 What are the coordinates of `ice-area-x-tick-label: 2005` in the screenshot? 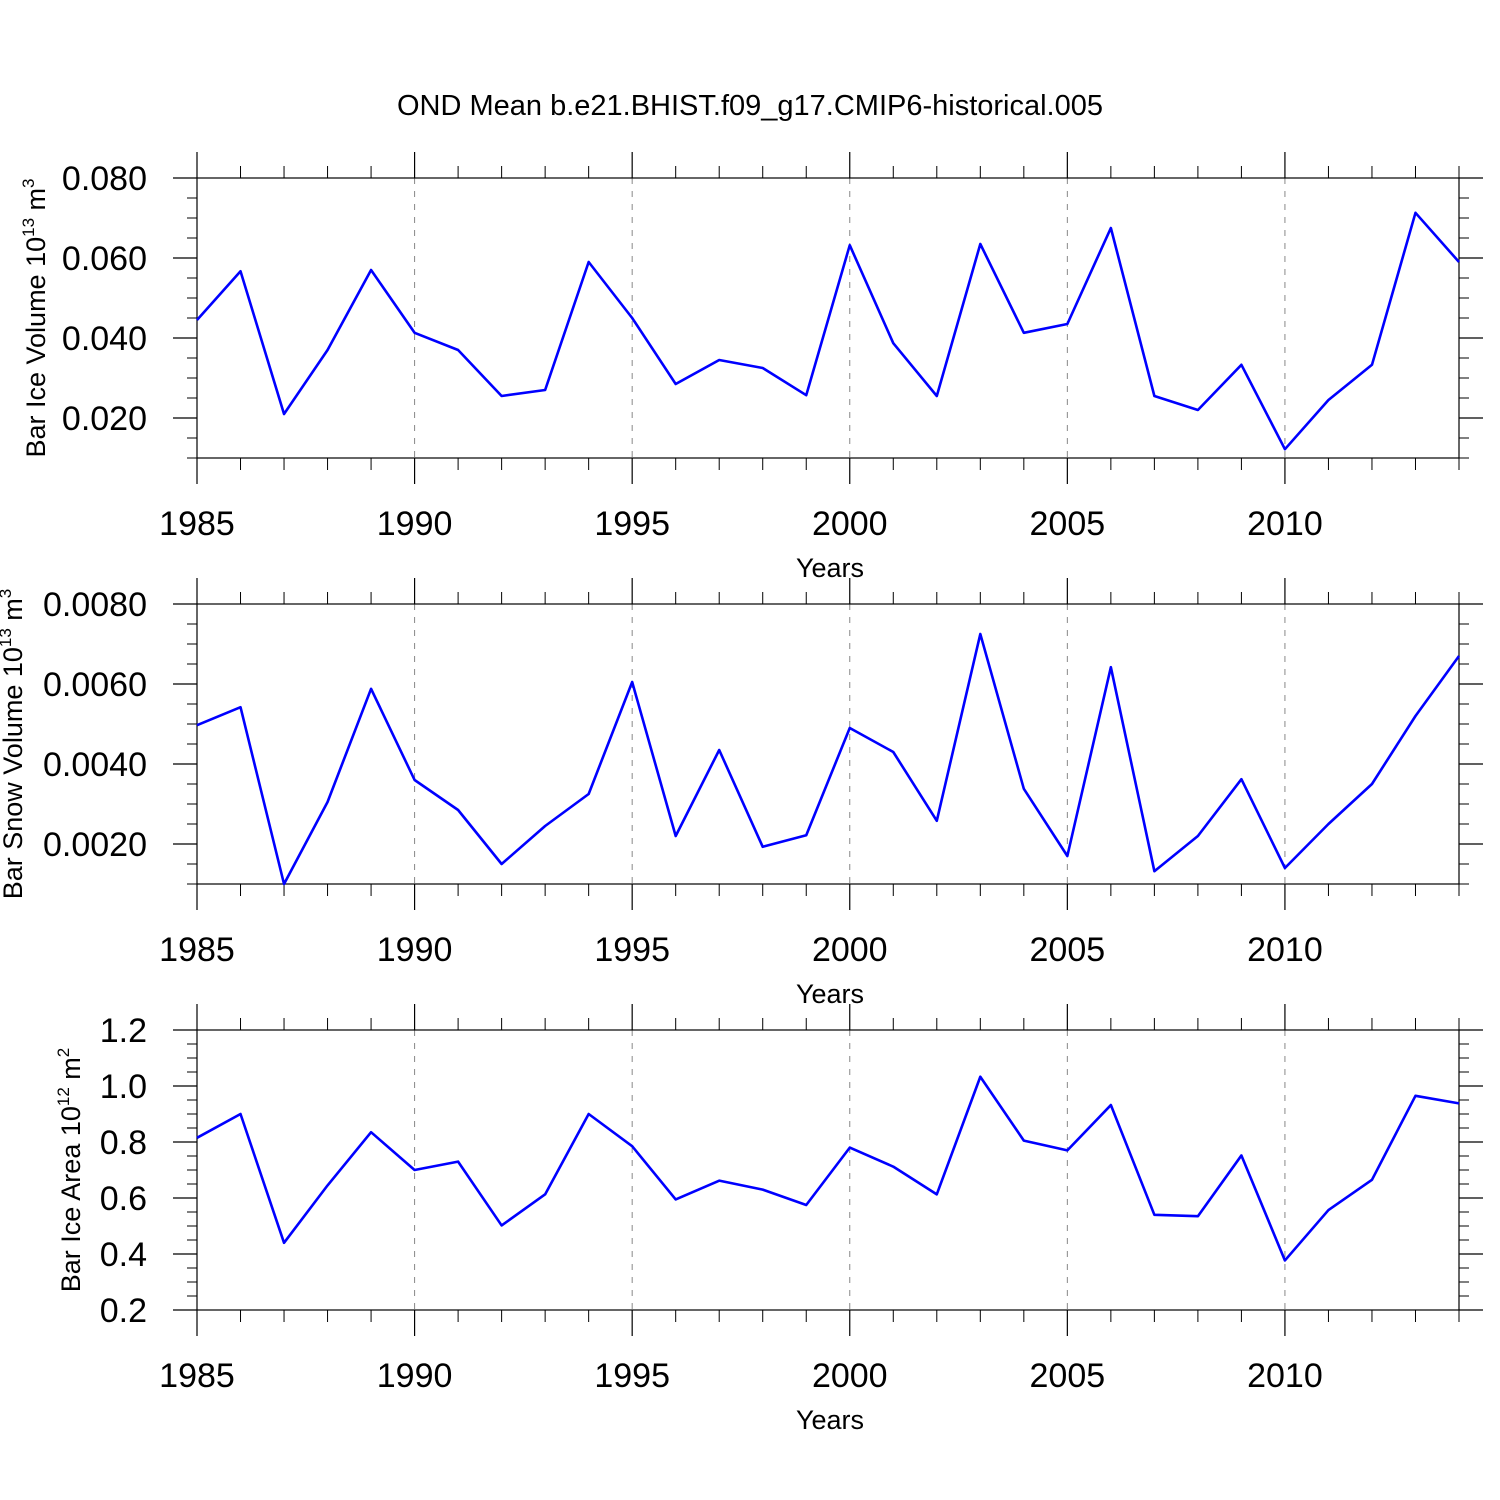 It's located at (1068, 1376).